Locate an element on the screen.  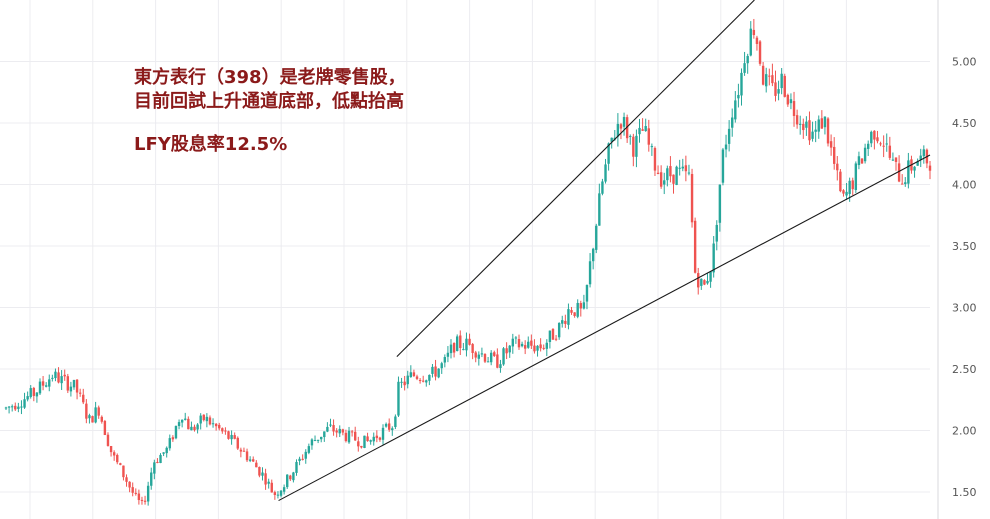
annotation-line-1: 東方表行（398）是老牌零售股， is located at coordinates (270, 77).